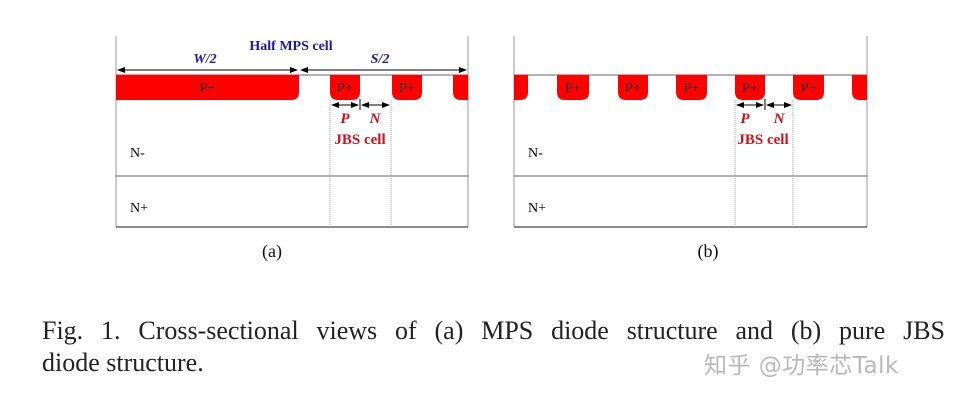 Image resolution: width=967 pixels, height=402 pixels. I want to click on half-mps-cell-label: Half MPS cell, so click(290, 46).